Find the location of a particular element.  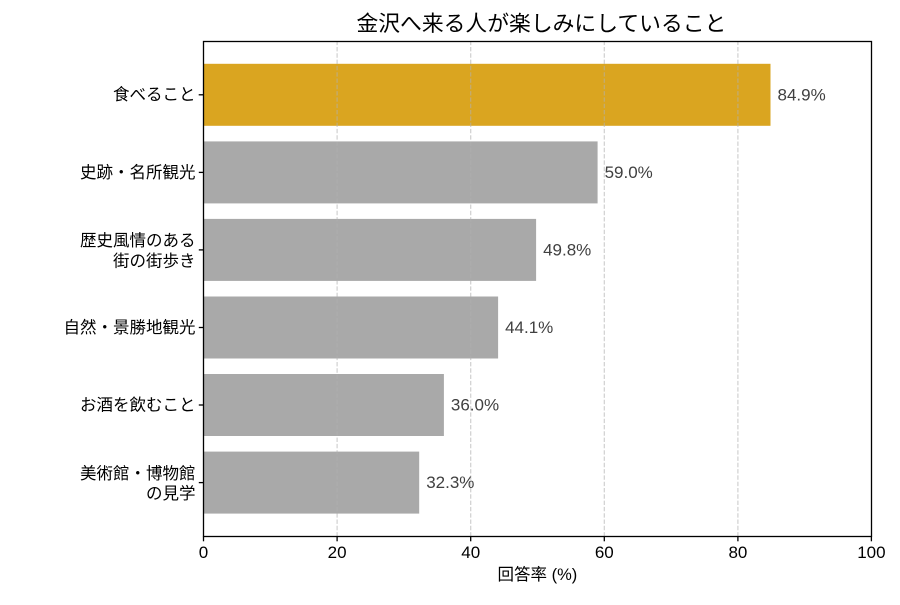

svg-text: 食べること is located at coordinates (154, 94).